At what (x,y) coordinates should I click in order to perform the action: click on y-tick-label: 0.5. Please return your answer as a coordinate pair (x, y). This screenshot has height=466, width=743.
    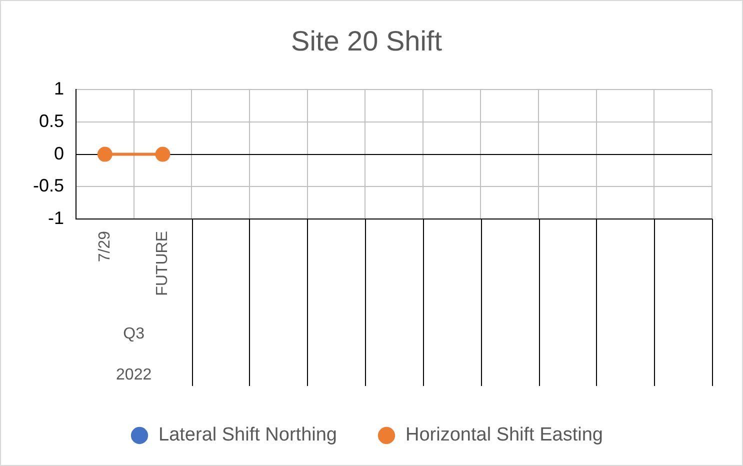
    Looking at the image, I should click on (51, 120).